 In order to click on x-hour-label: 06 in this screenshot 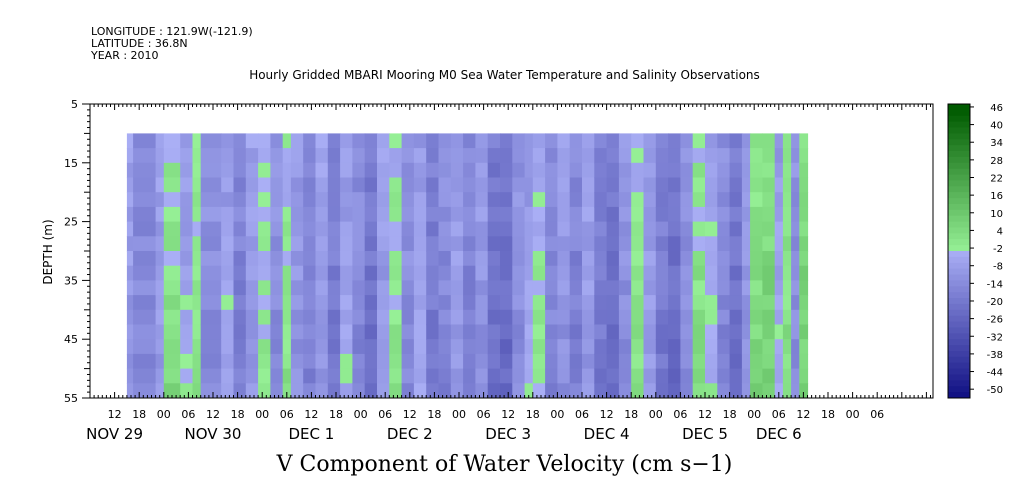, I will do `click(188, 414)`.